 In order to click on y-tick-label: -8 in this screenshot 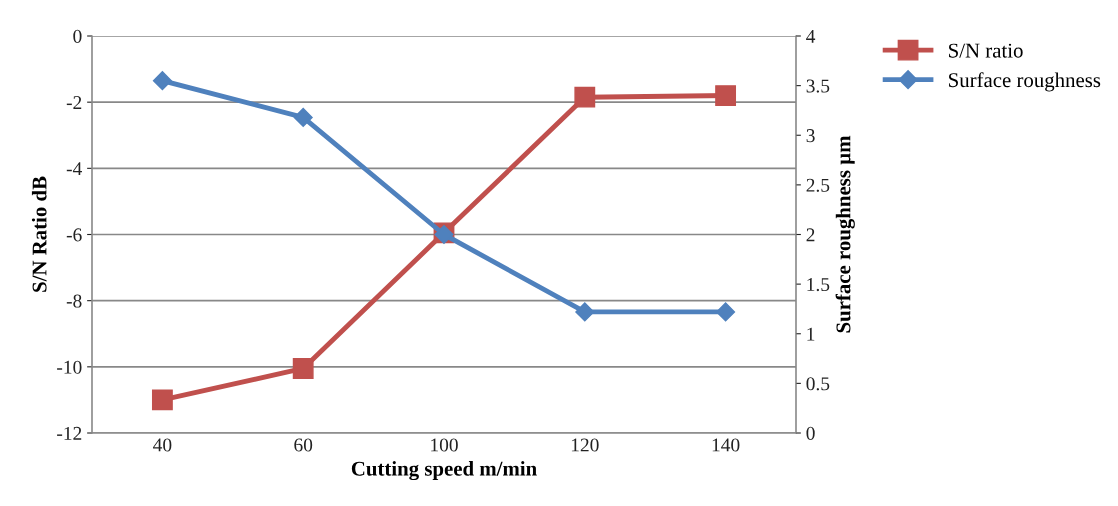, I will do `click(74, 301)`.